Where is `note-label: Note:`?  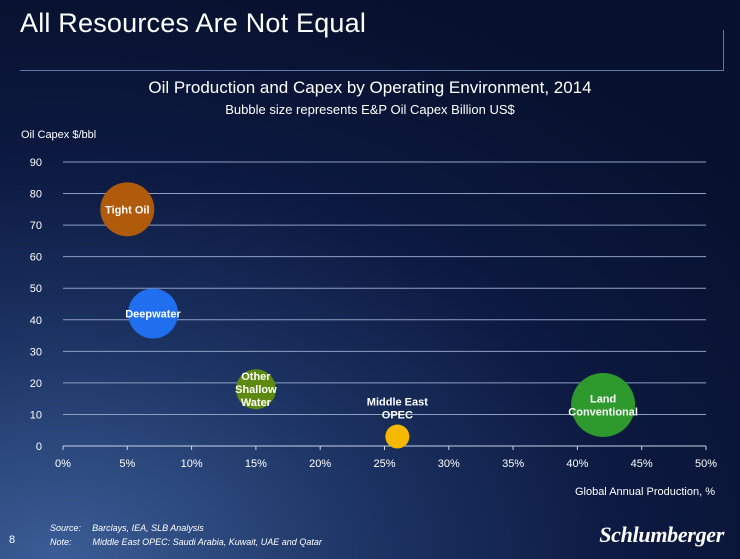
note-label: Note: is located at coordinates (61, 542).